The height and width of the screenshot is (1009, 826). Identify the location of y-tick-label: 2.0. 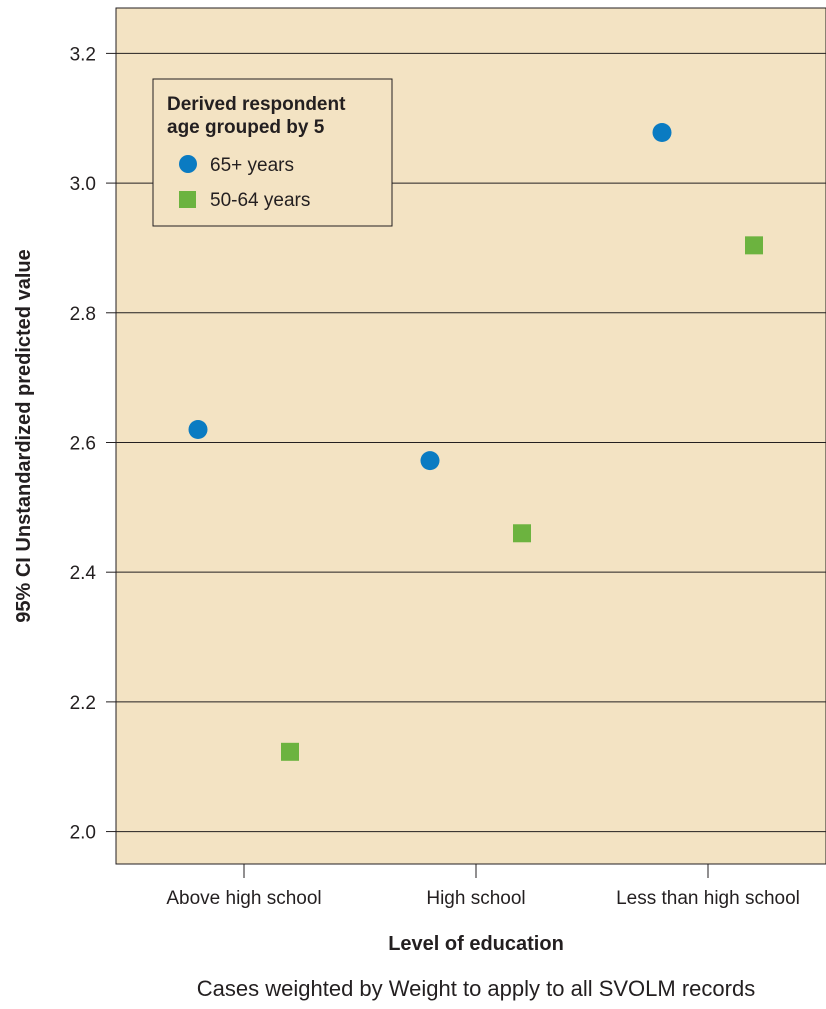
(83, 833).